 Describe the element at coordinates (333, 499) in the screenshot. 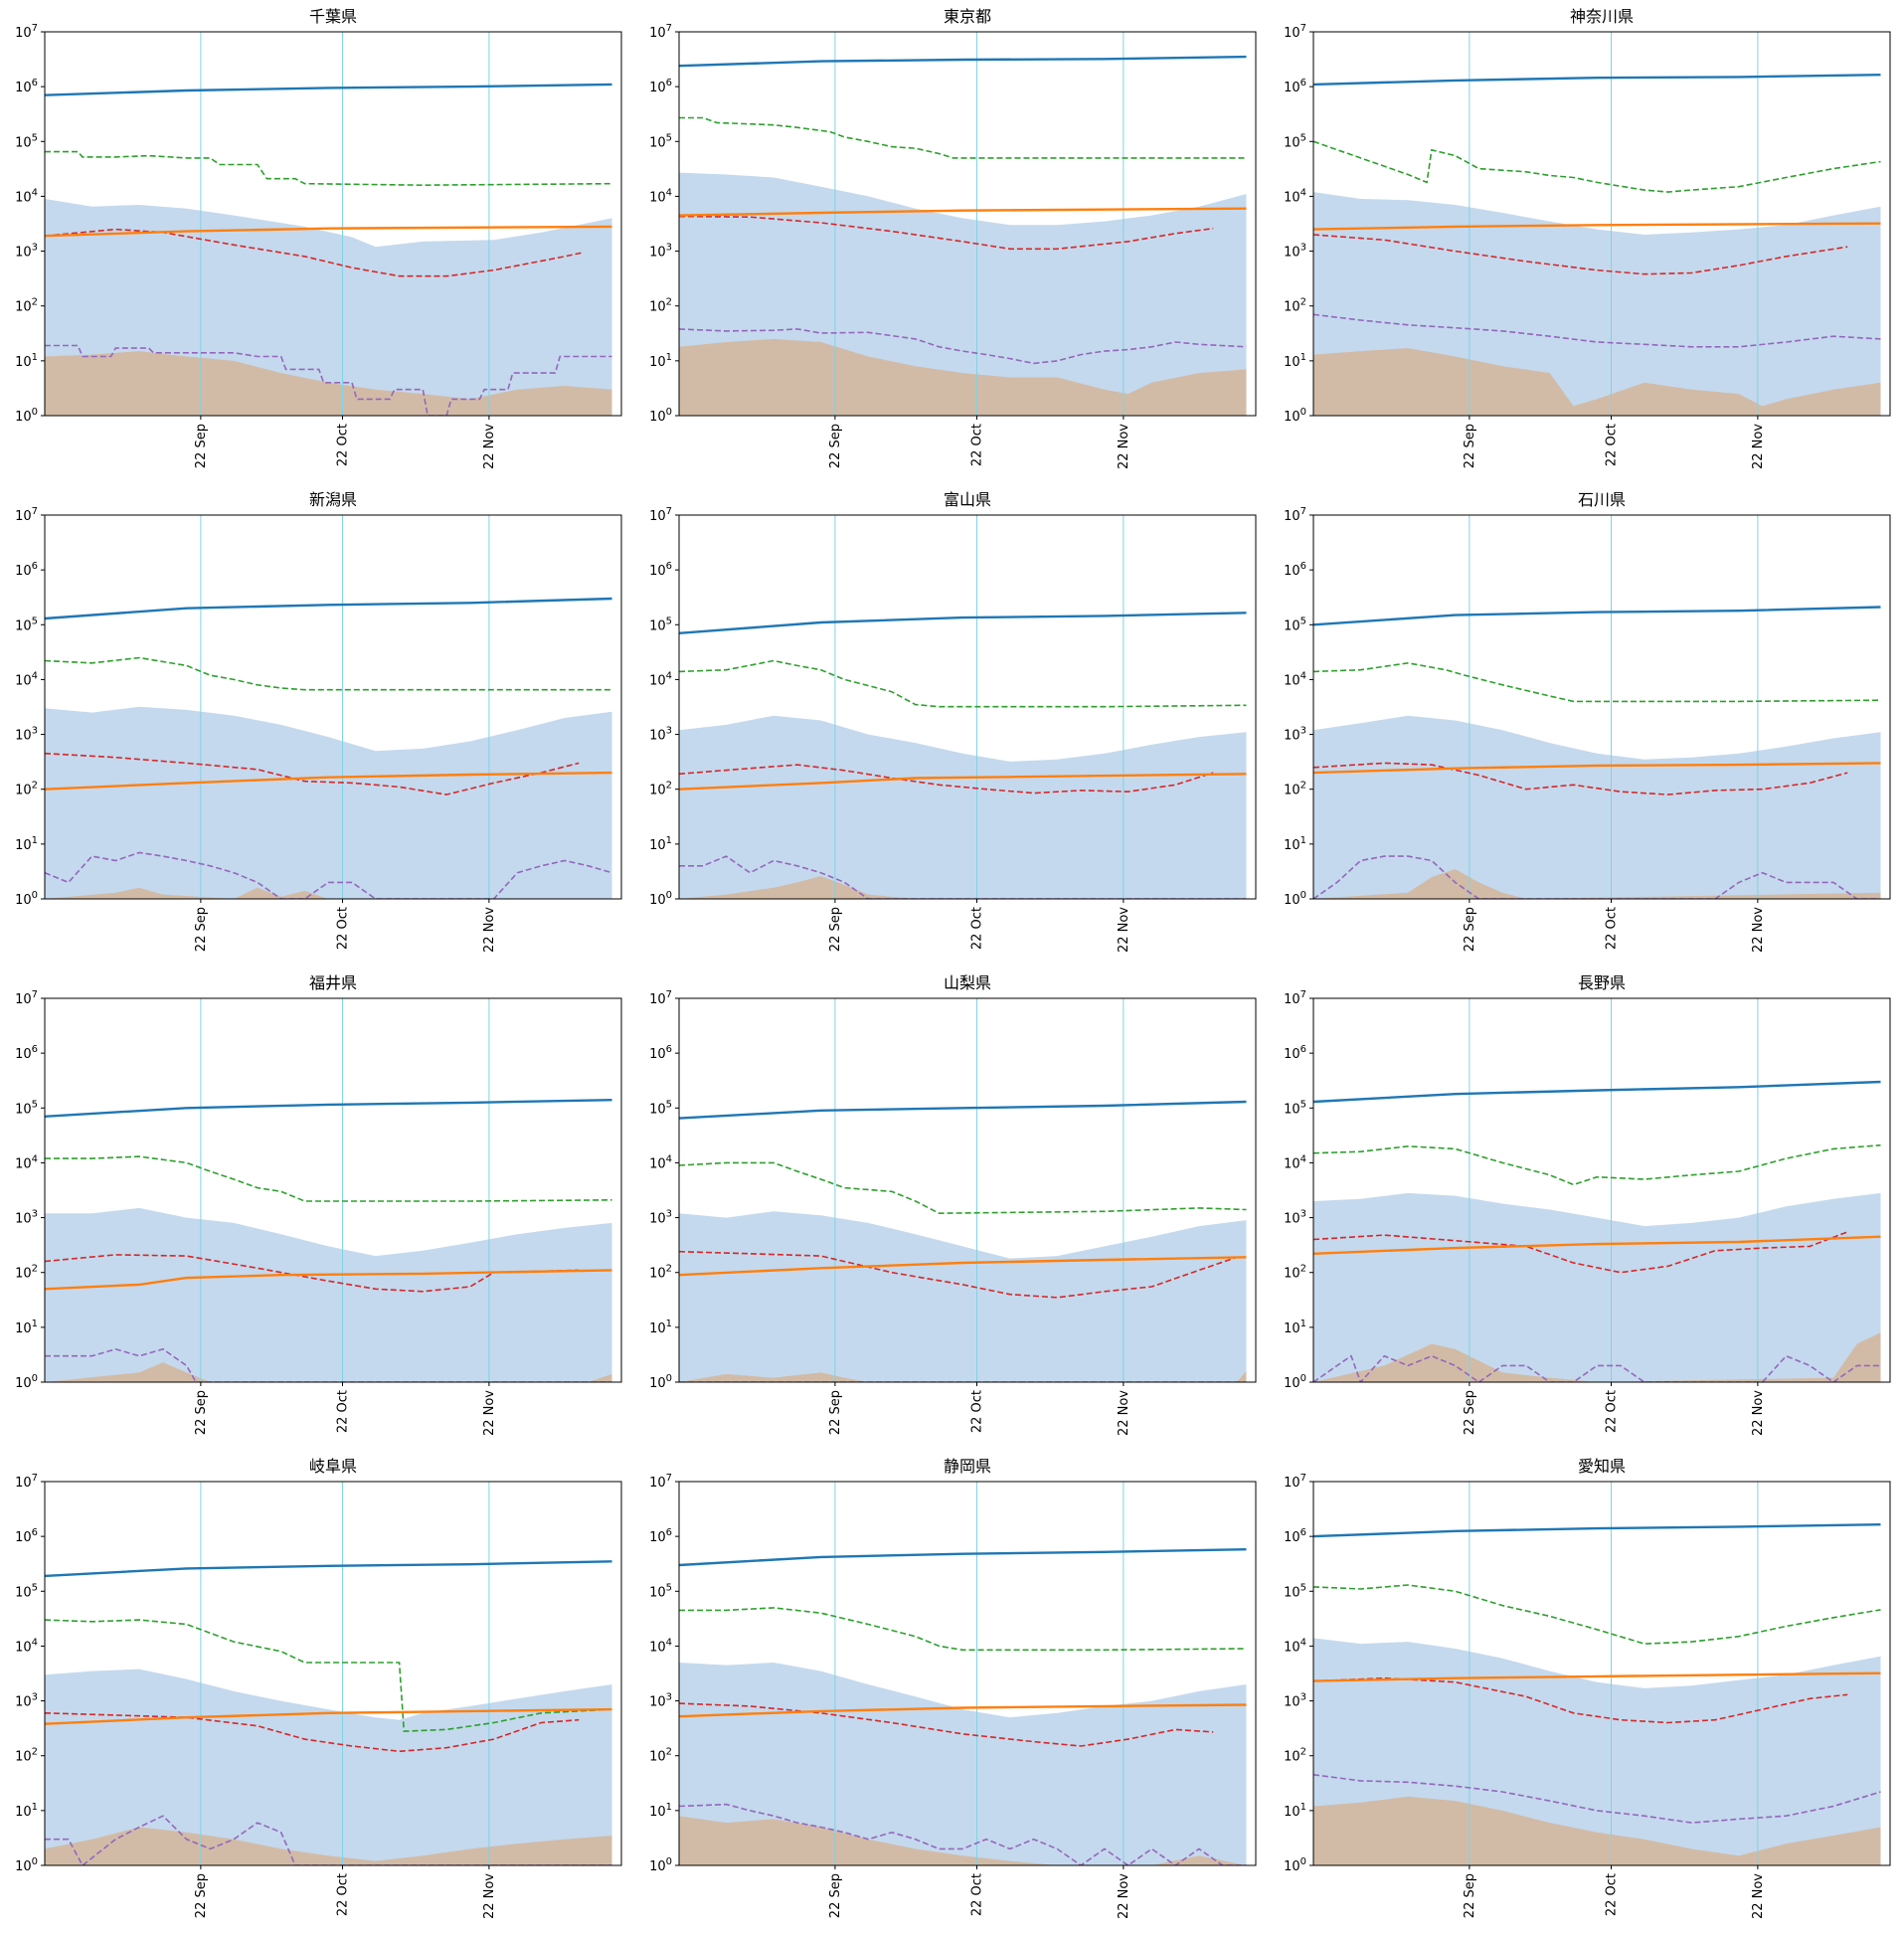

I see `panel-title: 新潟県` at that location.